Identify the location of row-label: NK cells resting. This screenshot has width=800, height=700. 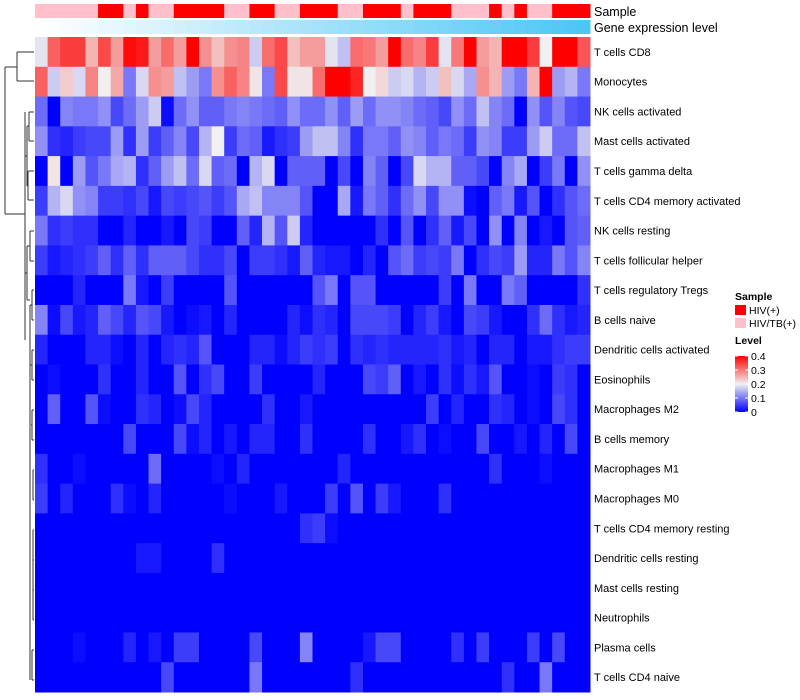
(632, 232).